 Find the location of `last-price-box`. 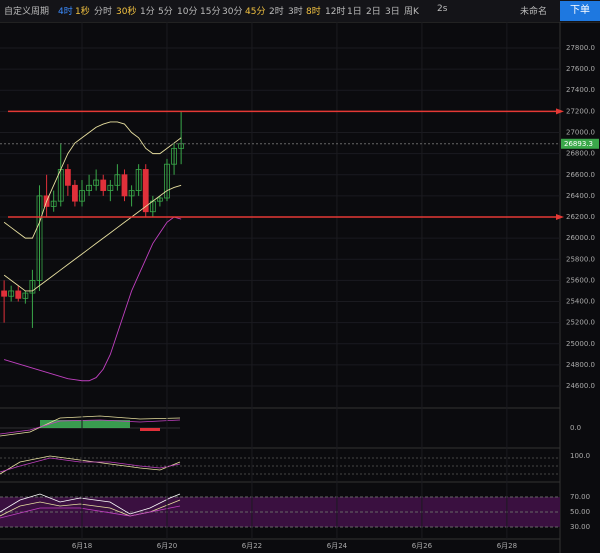

last-price-box is located at coordinates (580, 143).